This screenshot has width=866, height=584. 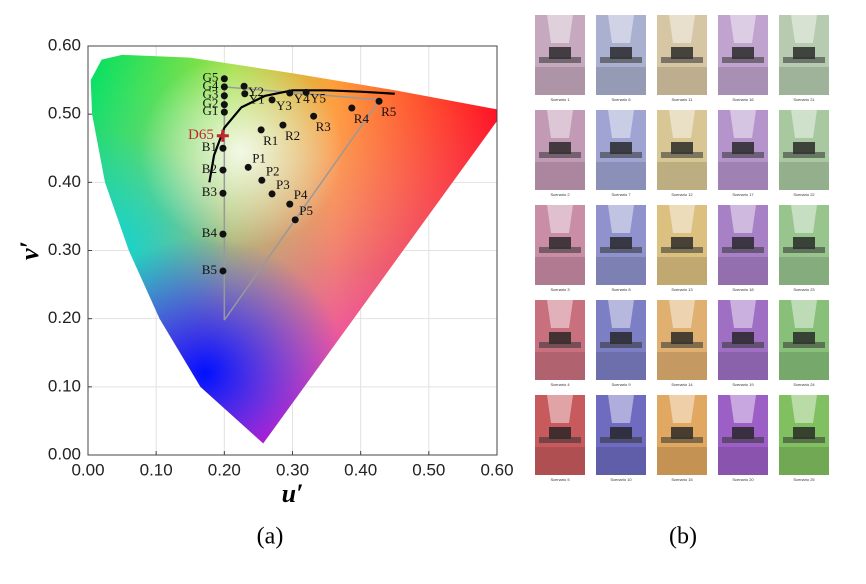 What do you see at coordinates (306, 210) in the screenshot?
I see `point-label: P5` at bounding box center [306, 210].